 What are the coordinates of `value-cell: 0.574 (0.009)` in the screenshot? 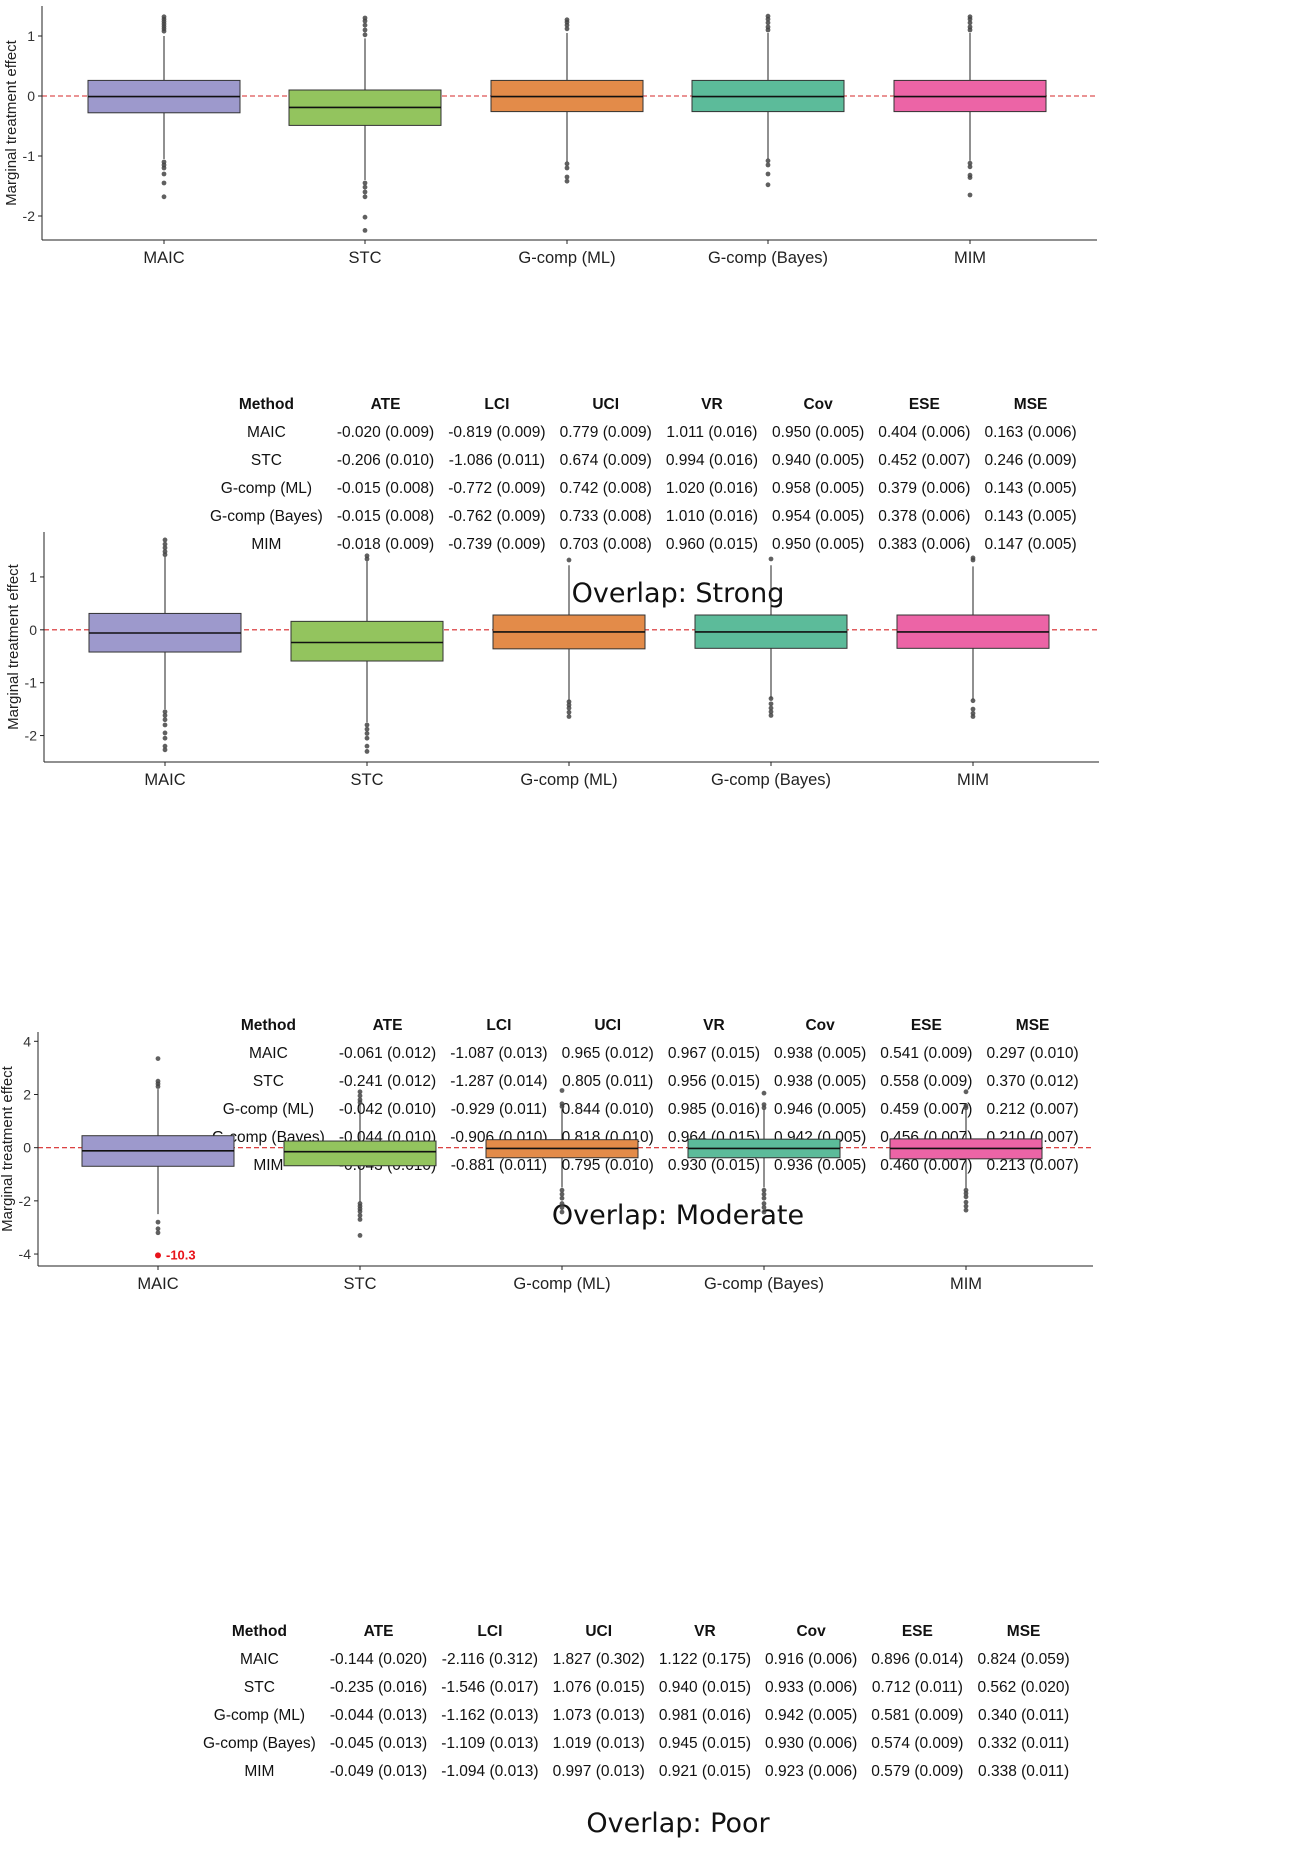 It's located at (917, 1743).